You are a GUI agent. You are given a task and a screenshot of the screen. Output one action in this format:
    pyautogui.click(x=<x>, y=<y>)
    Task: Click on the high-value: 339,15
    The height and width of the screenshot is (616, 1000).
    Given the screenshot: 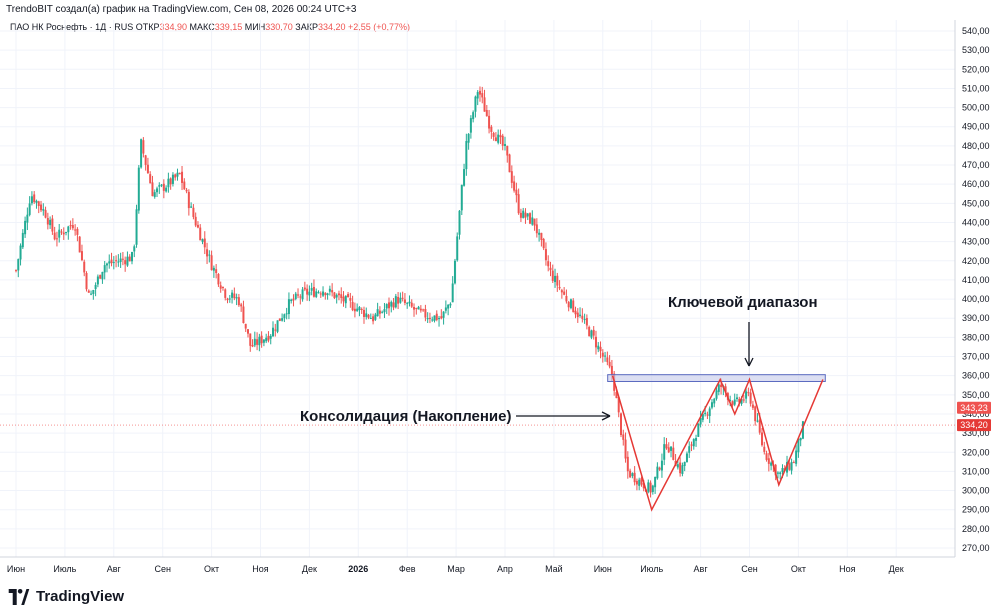 What is the action you would take?
    pyautogui.click(x=228, y=27)
    